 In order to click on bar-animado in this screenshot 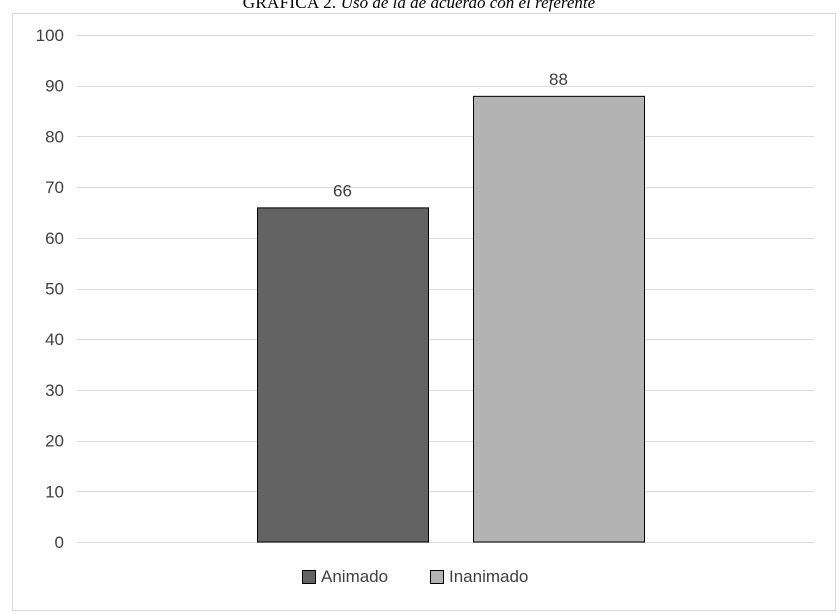, I will do `click(343, 375)`.